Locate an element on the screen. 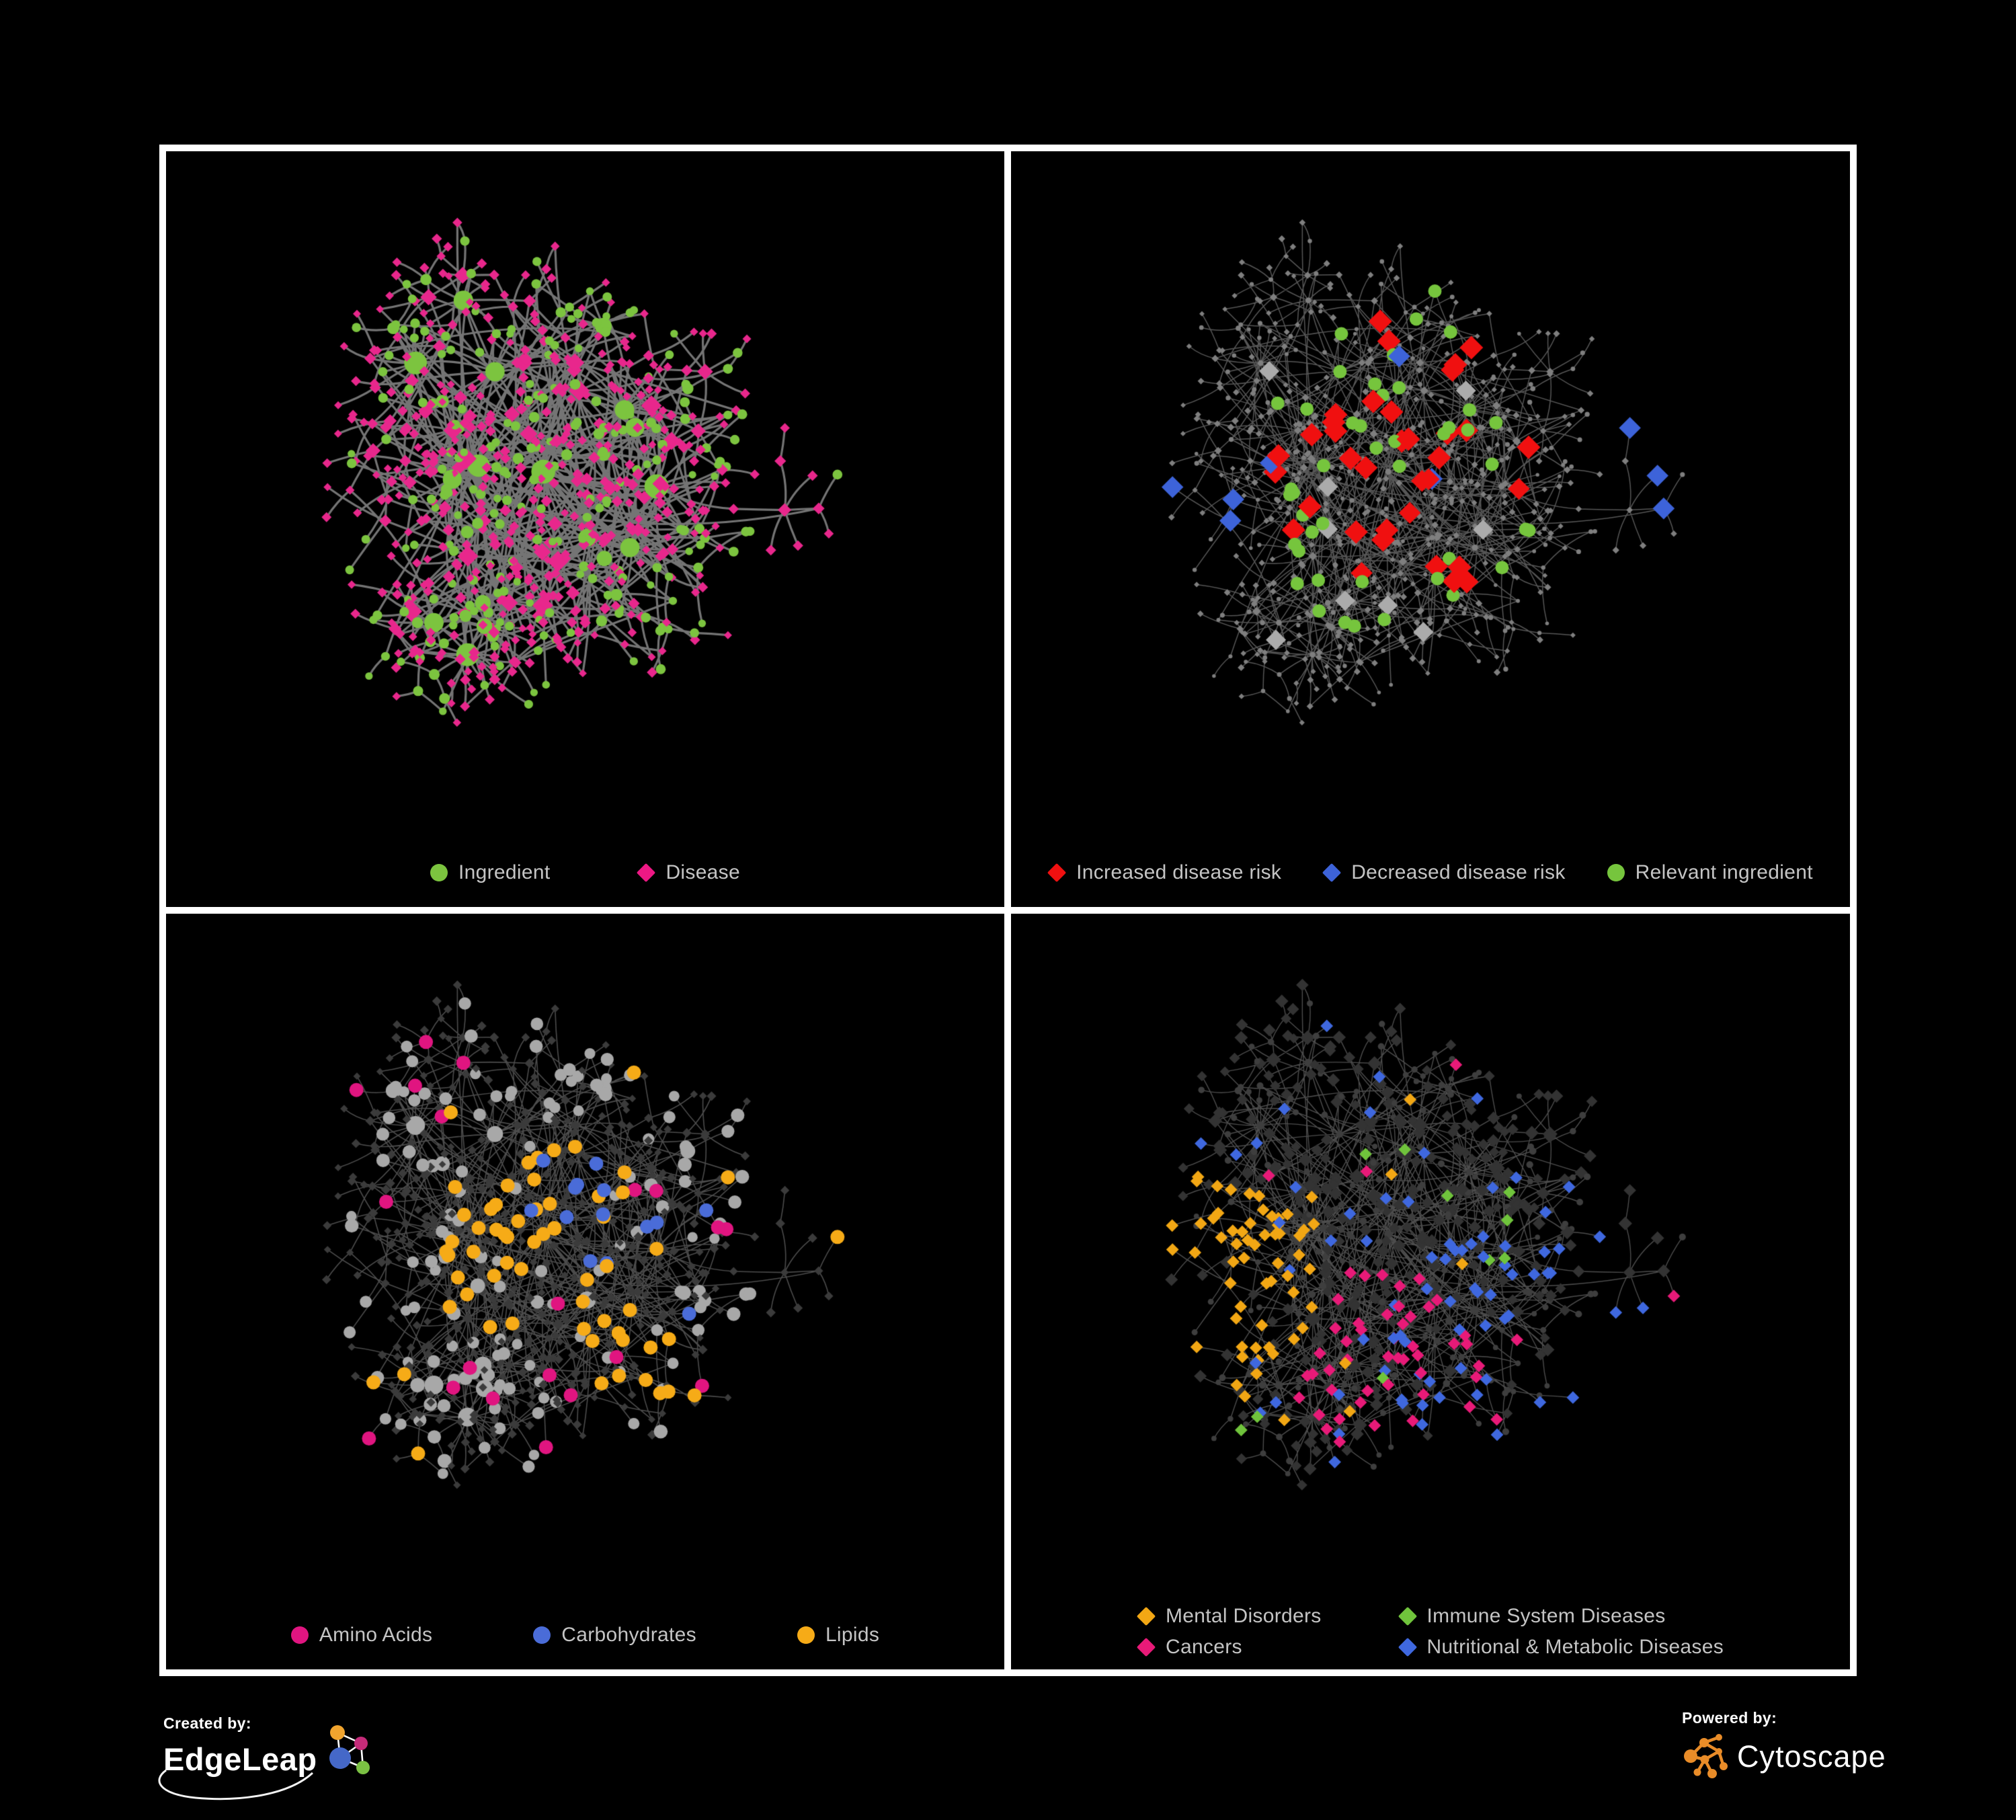 The image size is (2016, 1820). powered-by-block: Powered by: is located at coordinates (1784, 1745).